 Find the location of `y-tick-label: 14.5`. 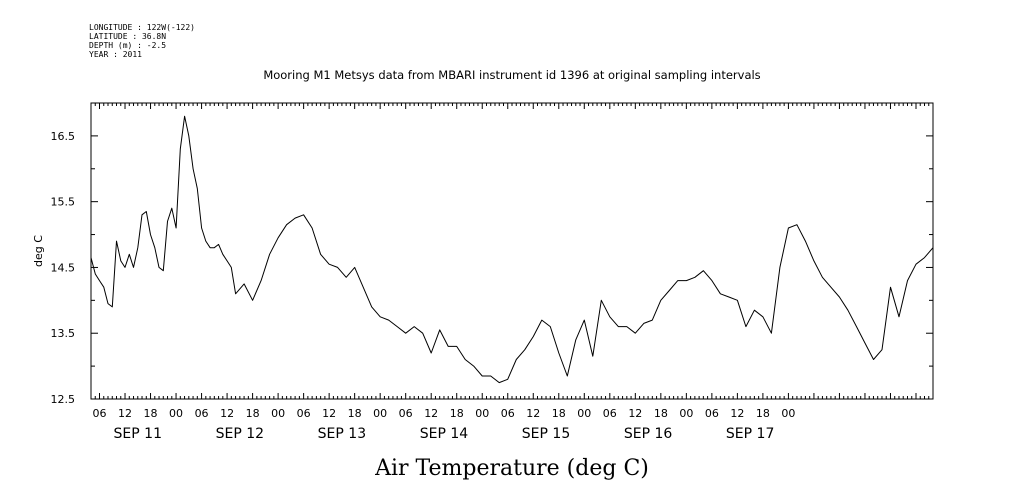

y-tick-label: 14.5 is located at coordinates (63, 267).